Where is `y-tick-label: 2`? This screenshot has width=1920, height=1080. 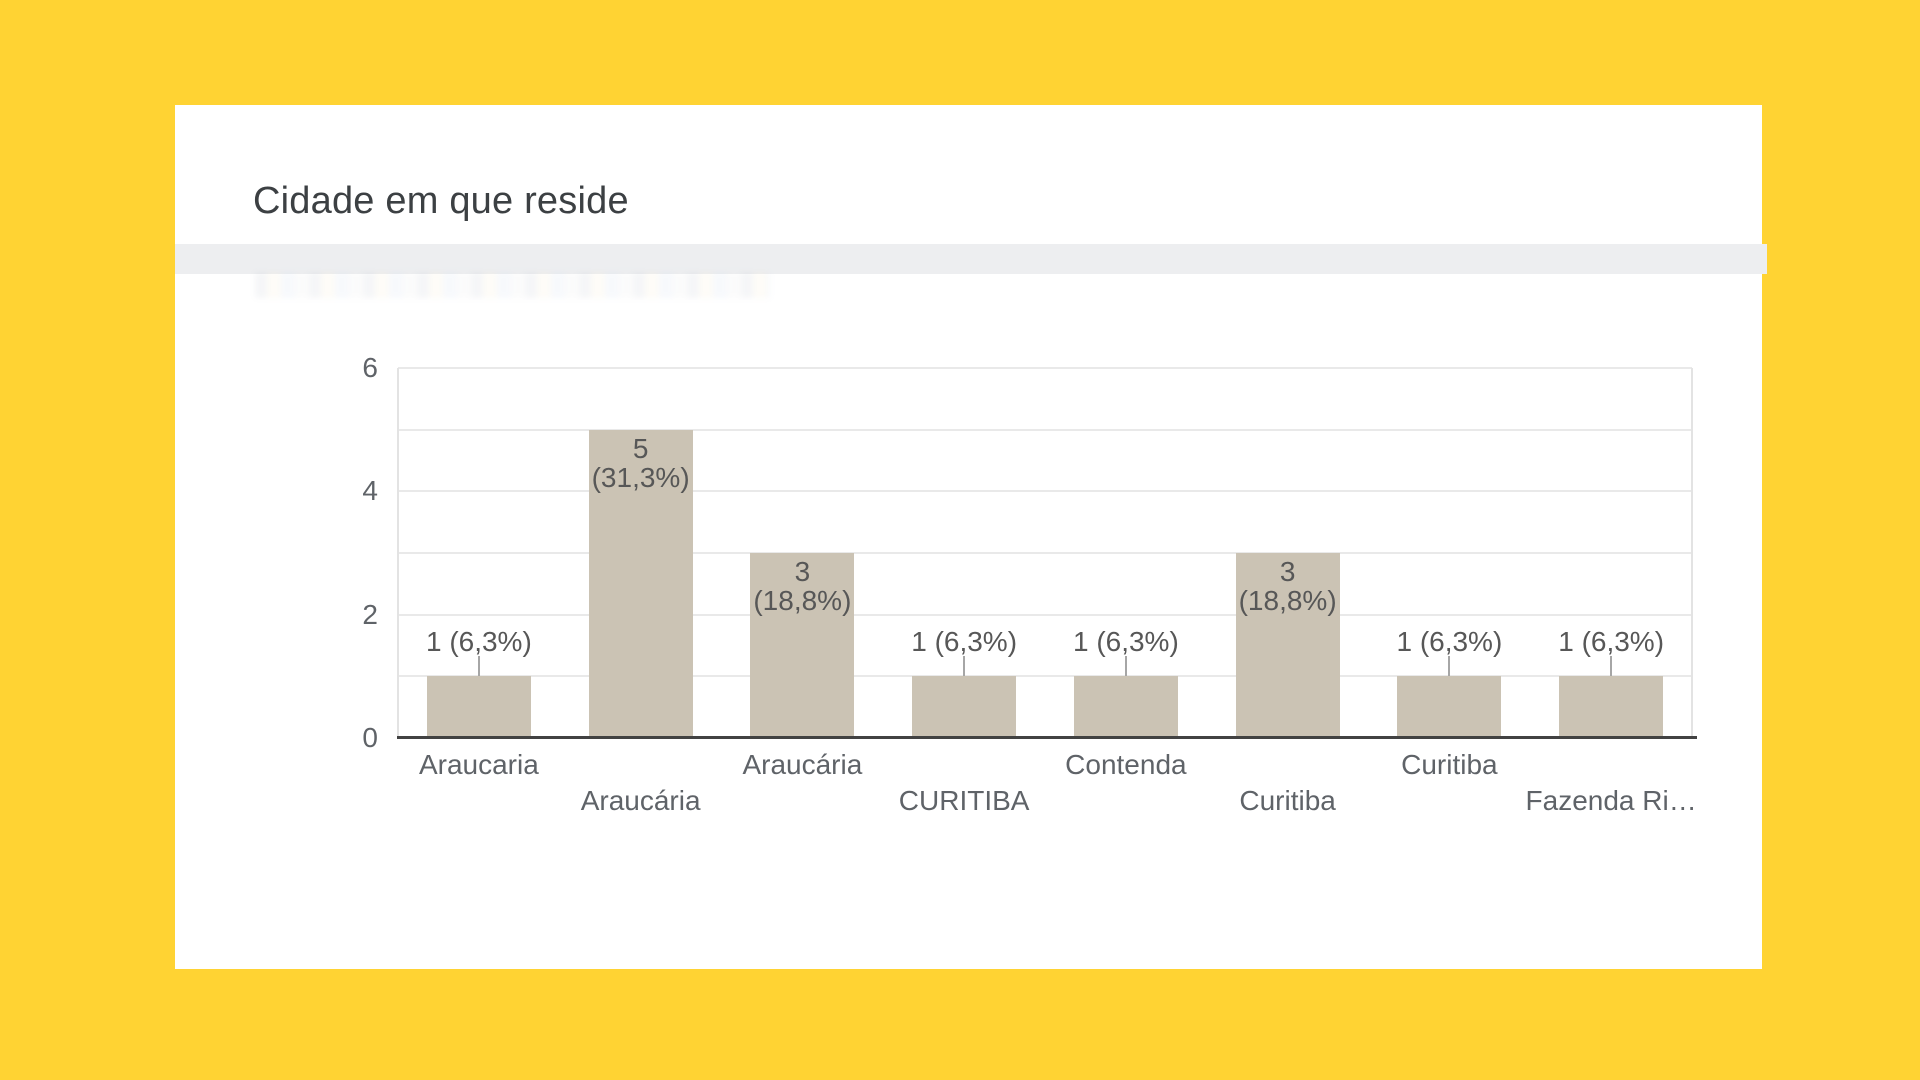
y-tick-label: 2 is located at coordinates (370, 614).